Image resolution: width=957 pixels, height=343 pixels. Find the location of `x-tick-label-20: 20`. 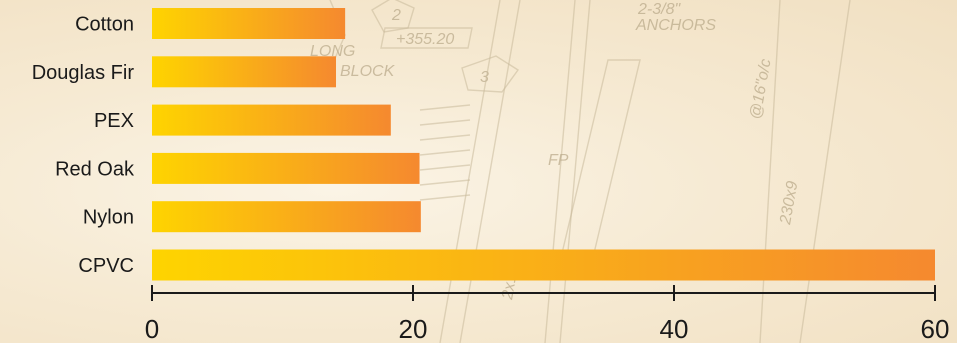

x-tick-label-20: 20 is located at coordinates (413, 328).